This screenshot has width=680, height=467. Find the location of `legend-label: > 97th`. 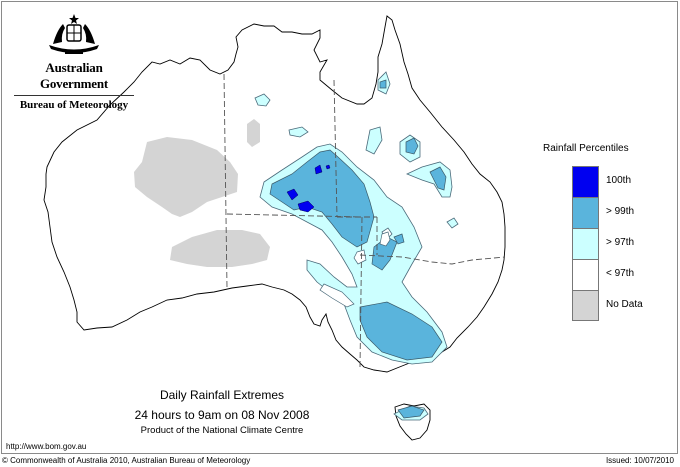

legend-label: > 97th is located at coordinates (620, 242).